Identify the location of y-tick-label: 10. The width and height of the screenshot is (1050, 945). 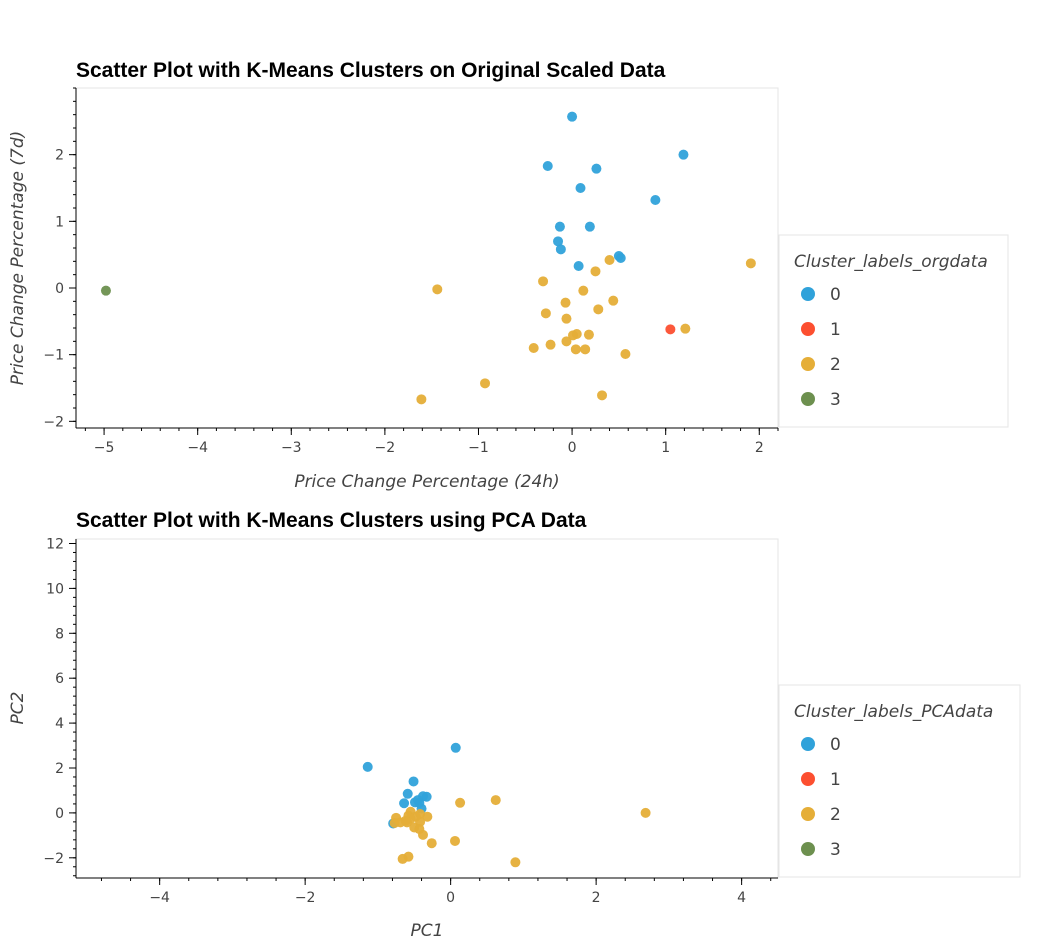
(55, 589).